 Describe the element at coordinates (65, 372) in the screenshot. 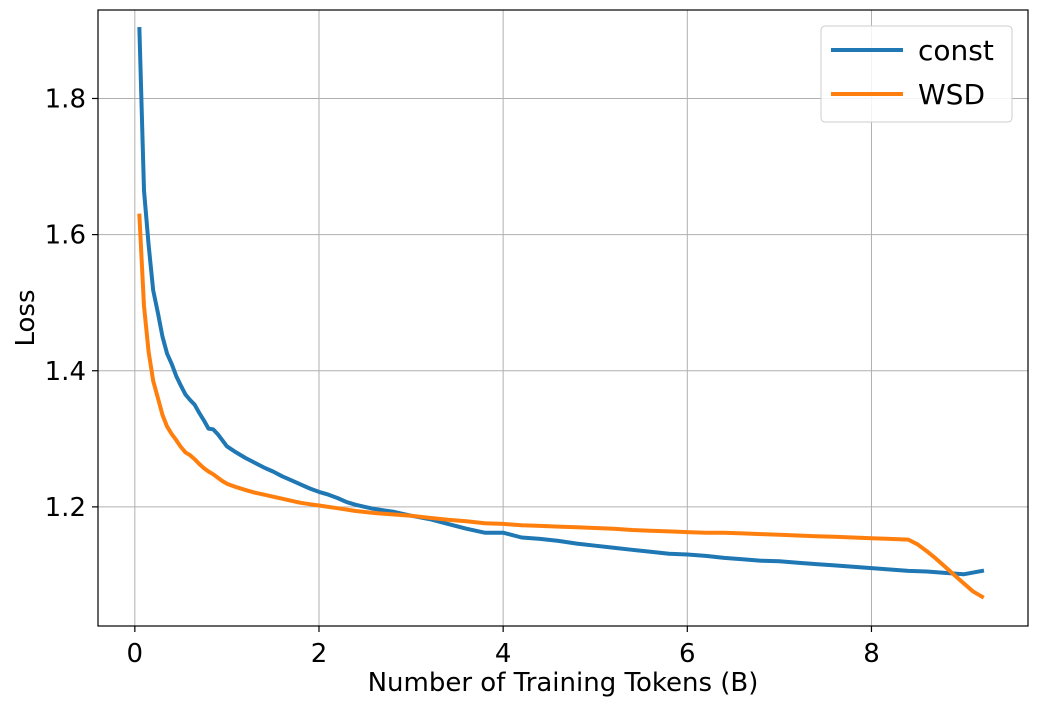

I see `y-tick-label: 1.4` at that location.